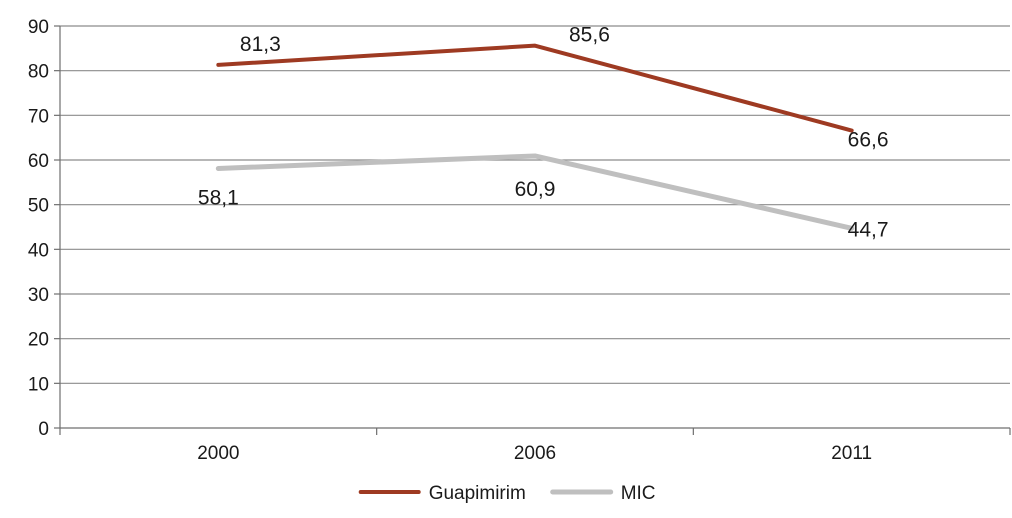  I want to click on legend-item-guapimirim: Guapimirim, so click(442, 493).